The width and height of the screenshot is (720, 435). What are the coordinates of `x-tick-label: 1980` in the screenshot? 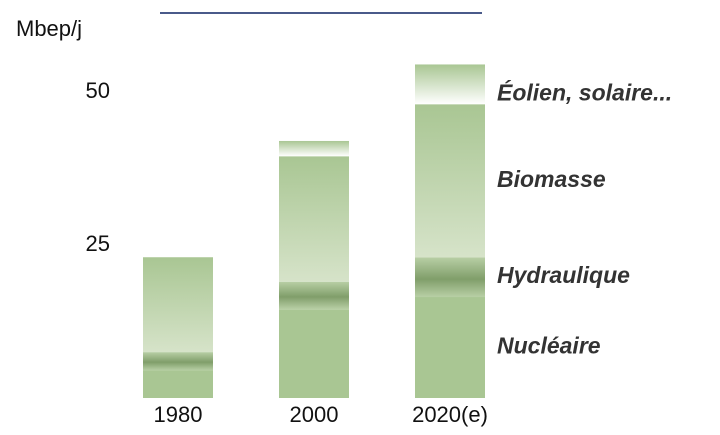 It's located at (178, 414).